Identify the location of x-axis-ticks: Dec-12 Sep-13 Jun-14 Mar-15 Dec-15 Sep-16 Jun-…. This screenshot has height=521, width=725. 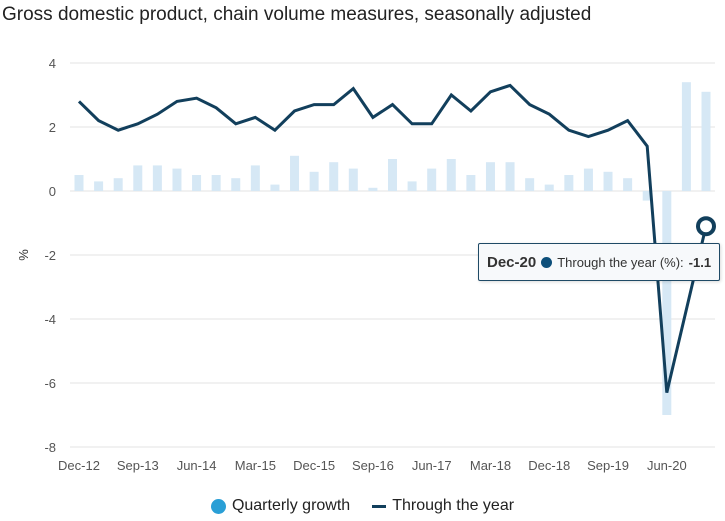
(372, 465).